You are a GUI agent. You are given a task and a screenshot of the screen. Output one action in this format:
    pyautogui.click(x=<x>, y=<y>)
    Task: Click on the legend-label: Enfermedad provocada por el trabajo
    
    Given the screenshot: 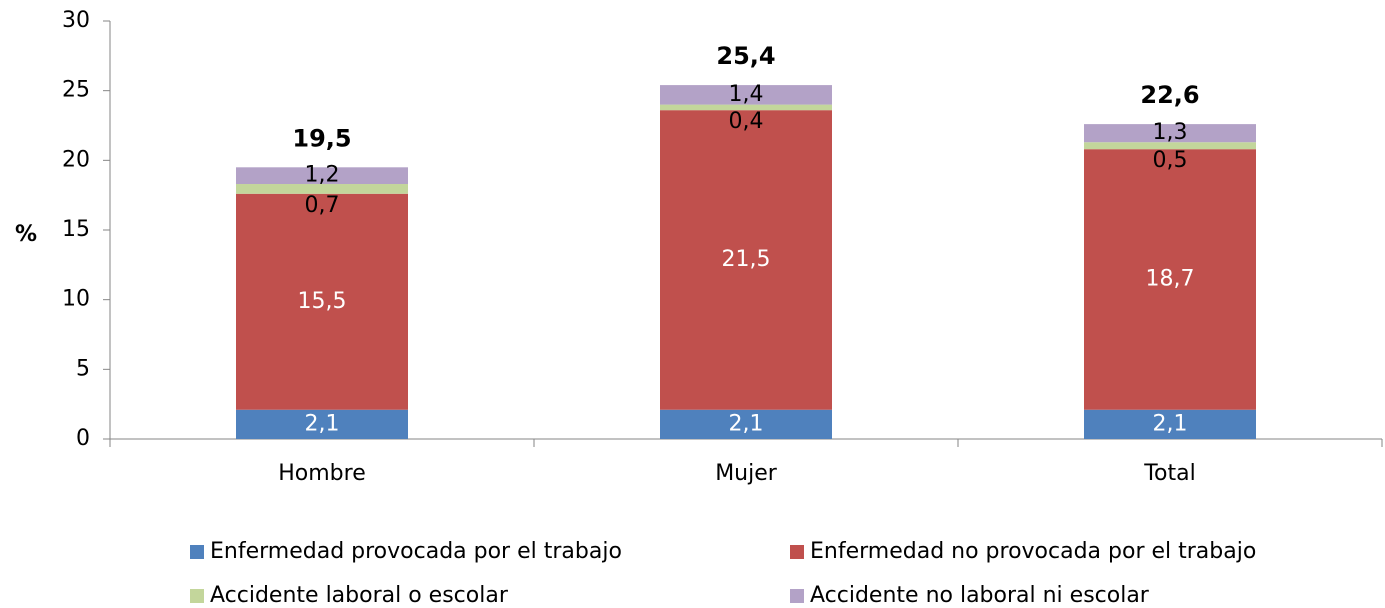 What is the action you would take?
    pyautogui.click(x=416, y=551)
    